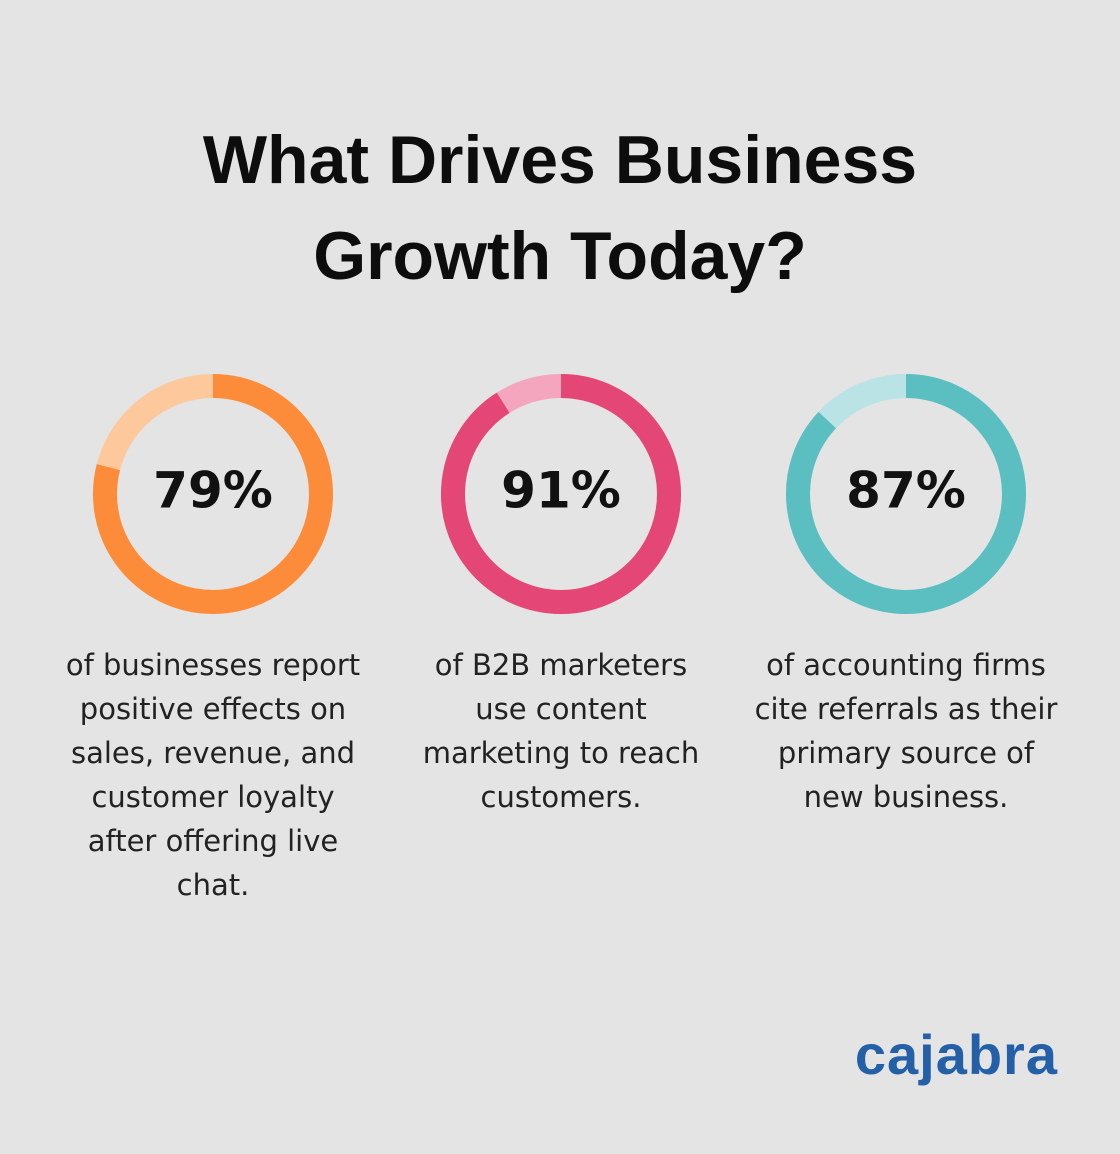 The image size is (1120, 1154). I want to click on caption-line: positive effects on, so click(213, 709).